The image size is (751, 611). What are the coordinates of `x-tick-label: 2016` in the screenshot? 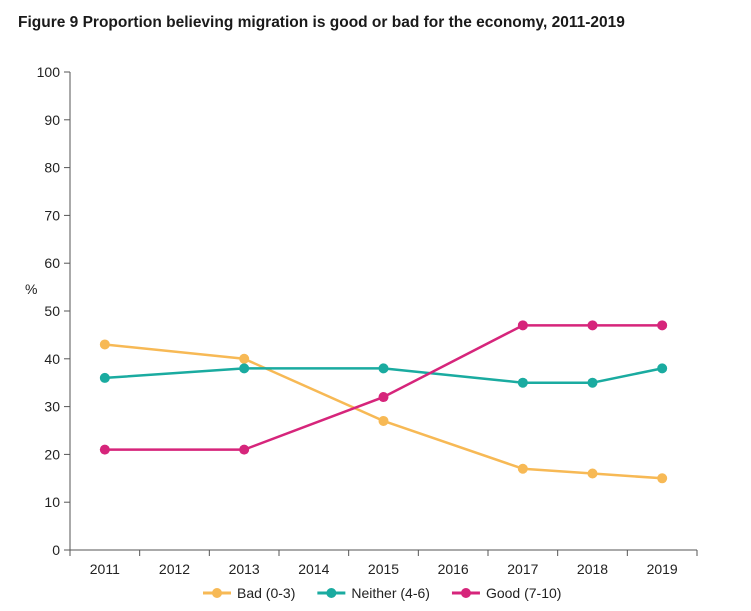 It's located at (453, 569).